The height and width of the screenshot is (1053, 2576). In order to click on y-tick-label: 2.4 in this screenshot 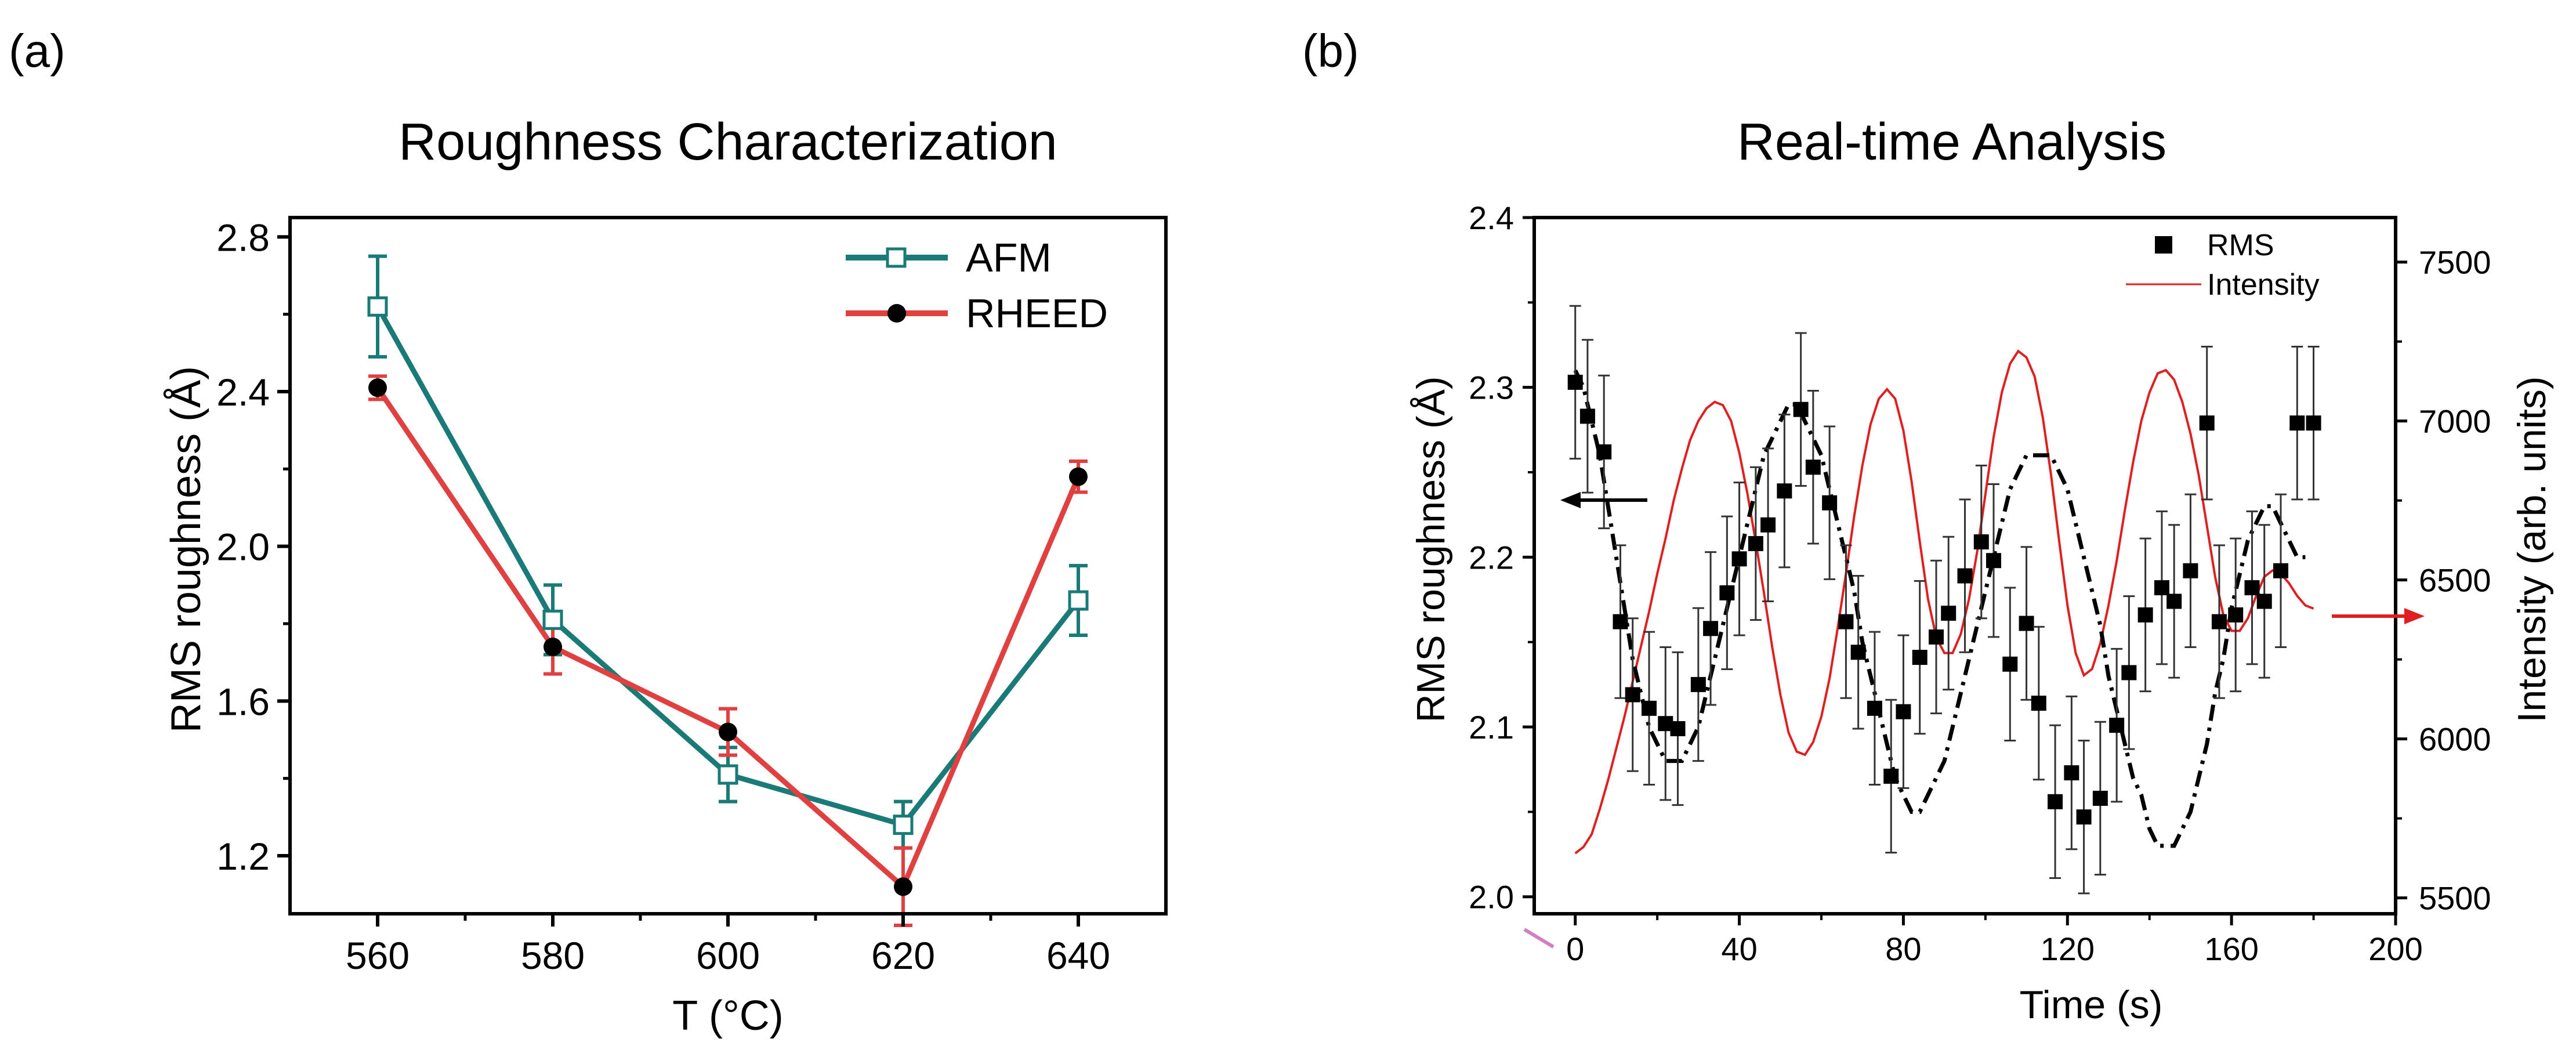, I will do `click(243, 392)`.